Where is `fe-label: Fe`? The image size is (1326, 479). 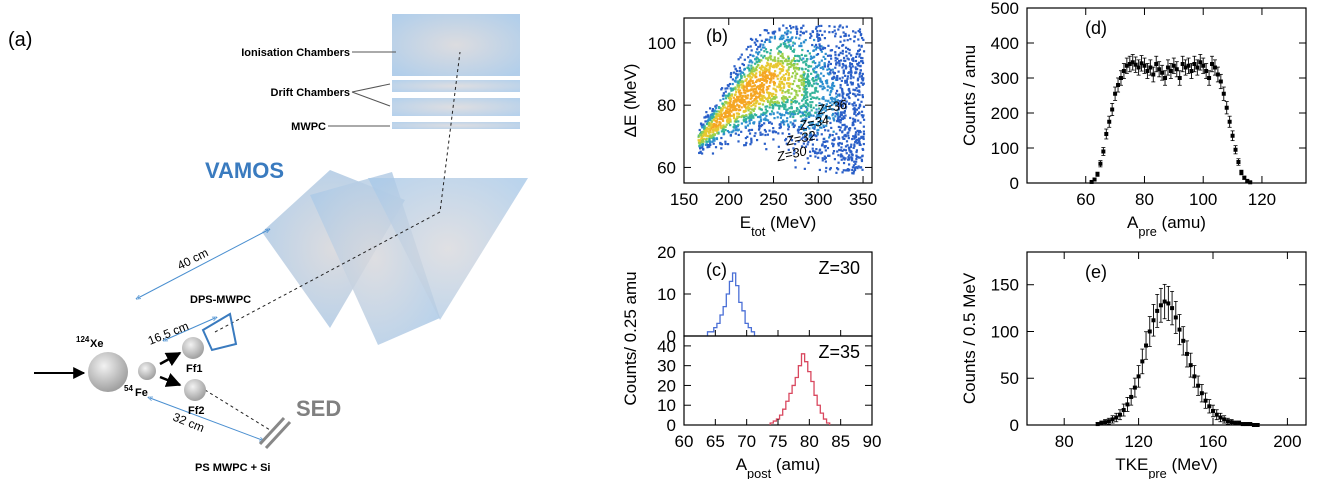 fe-label: Fe is located at coordinates (141, 393).